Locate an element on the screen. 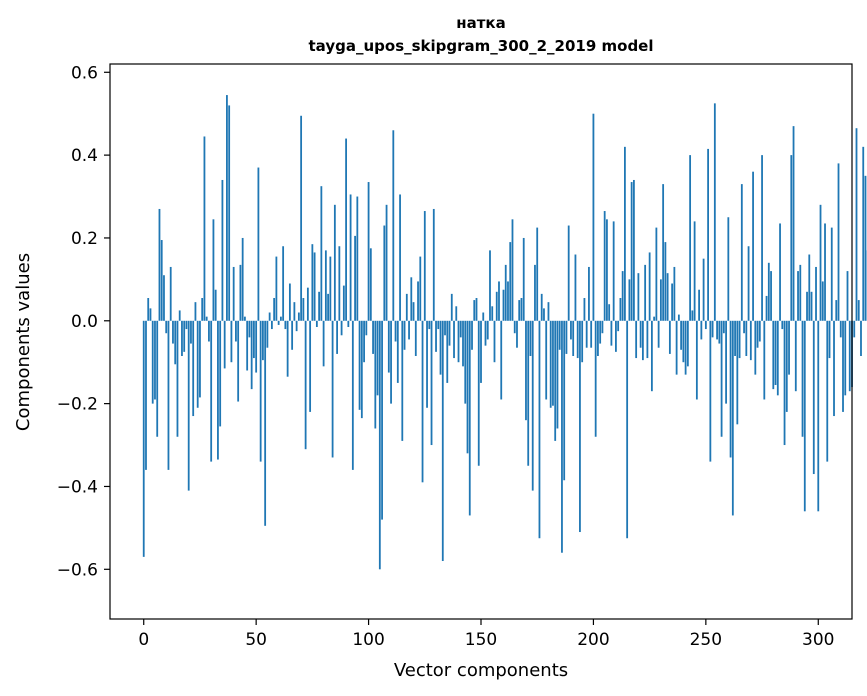 The image size is (867, 696). x-tick-label: 200 is located at coordinates (593, 640).